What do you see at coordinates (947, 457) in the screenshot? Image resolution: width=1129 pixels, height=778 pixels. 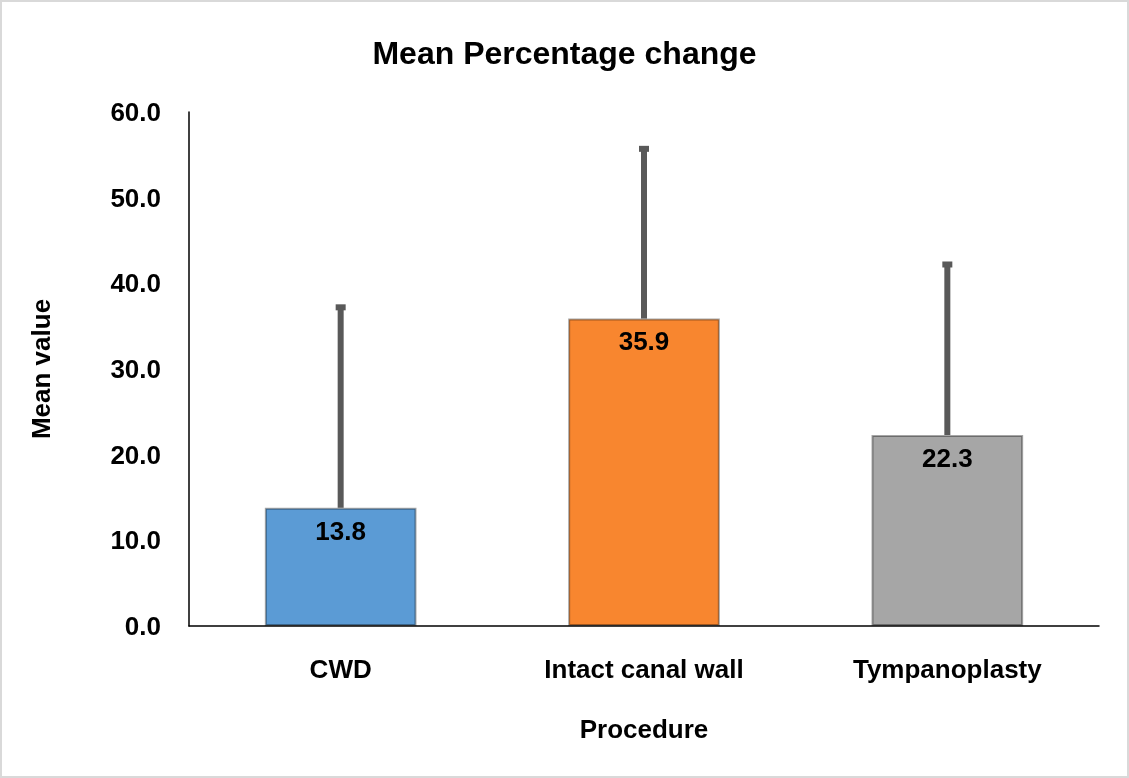 I see `data-label: 22.3` at bounding box center [947, 457].